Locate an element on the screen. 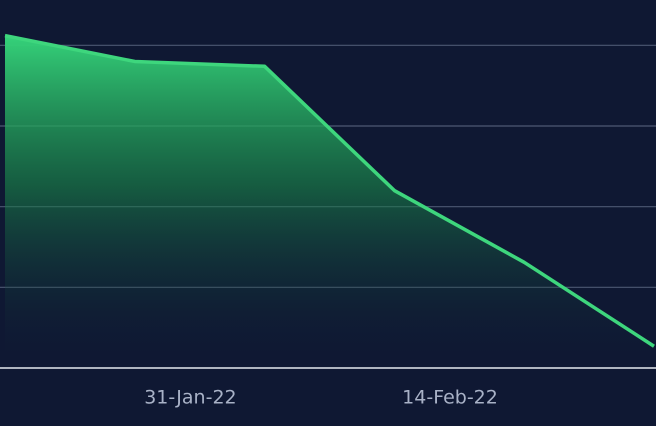  x-tick-label: 31-Jan-22 is located at coordinates (190, 398).